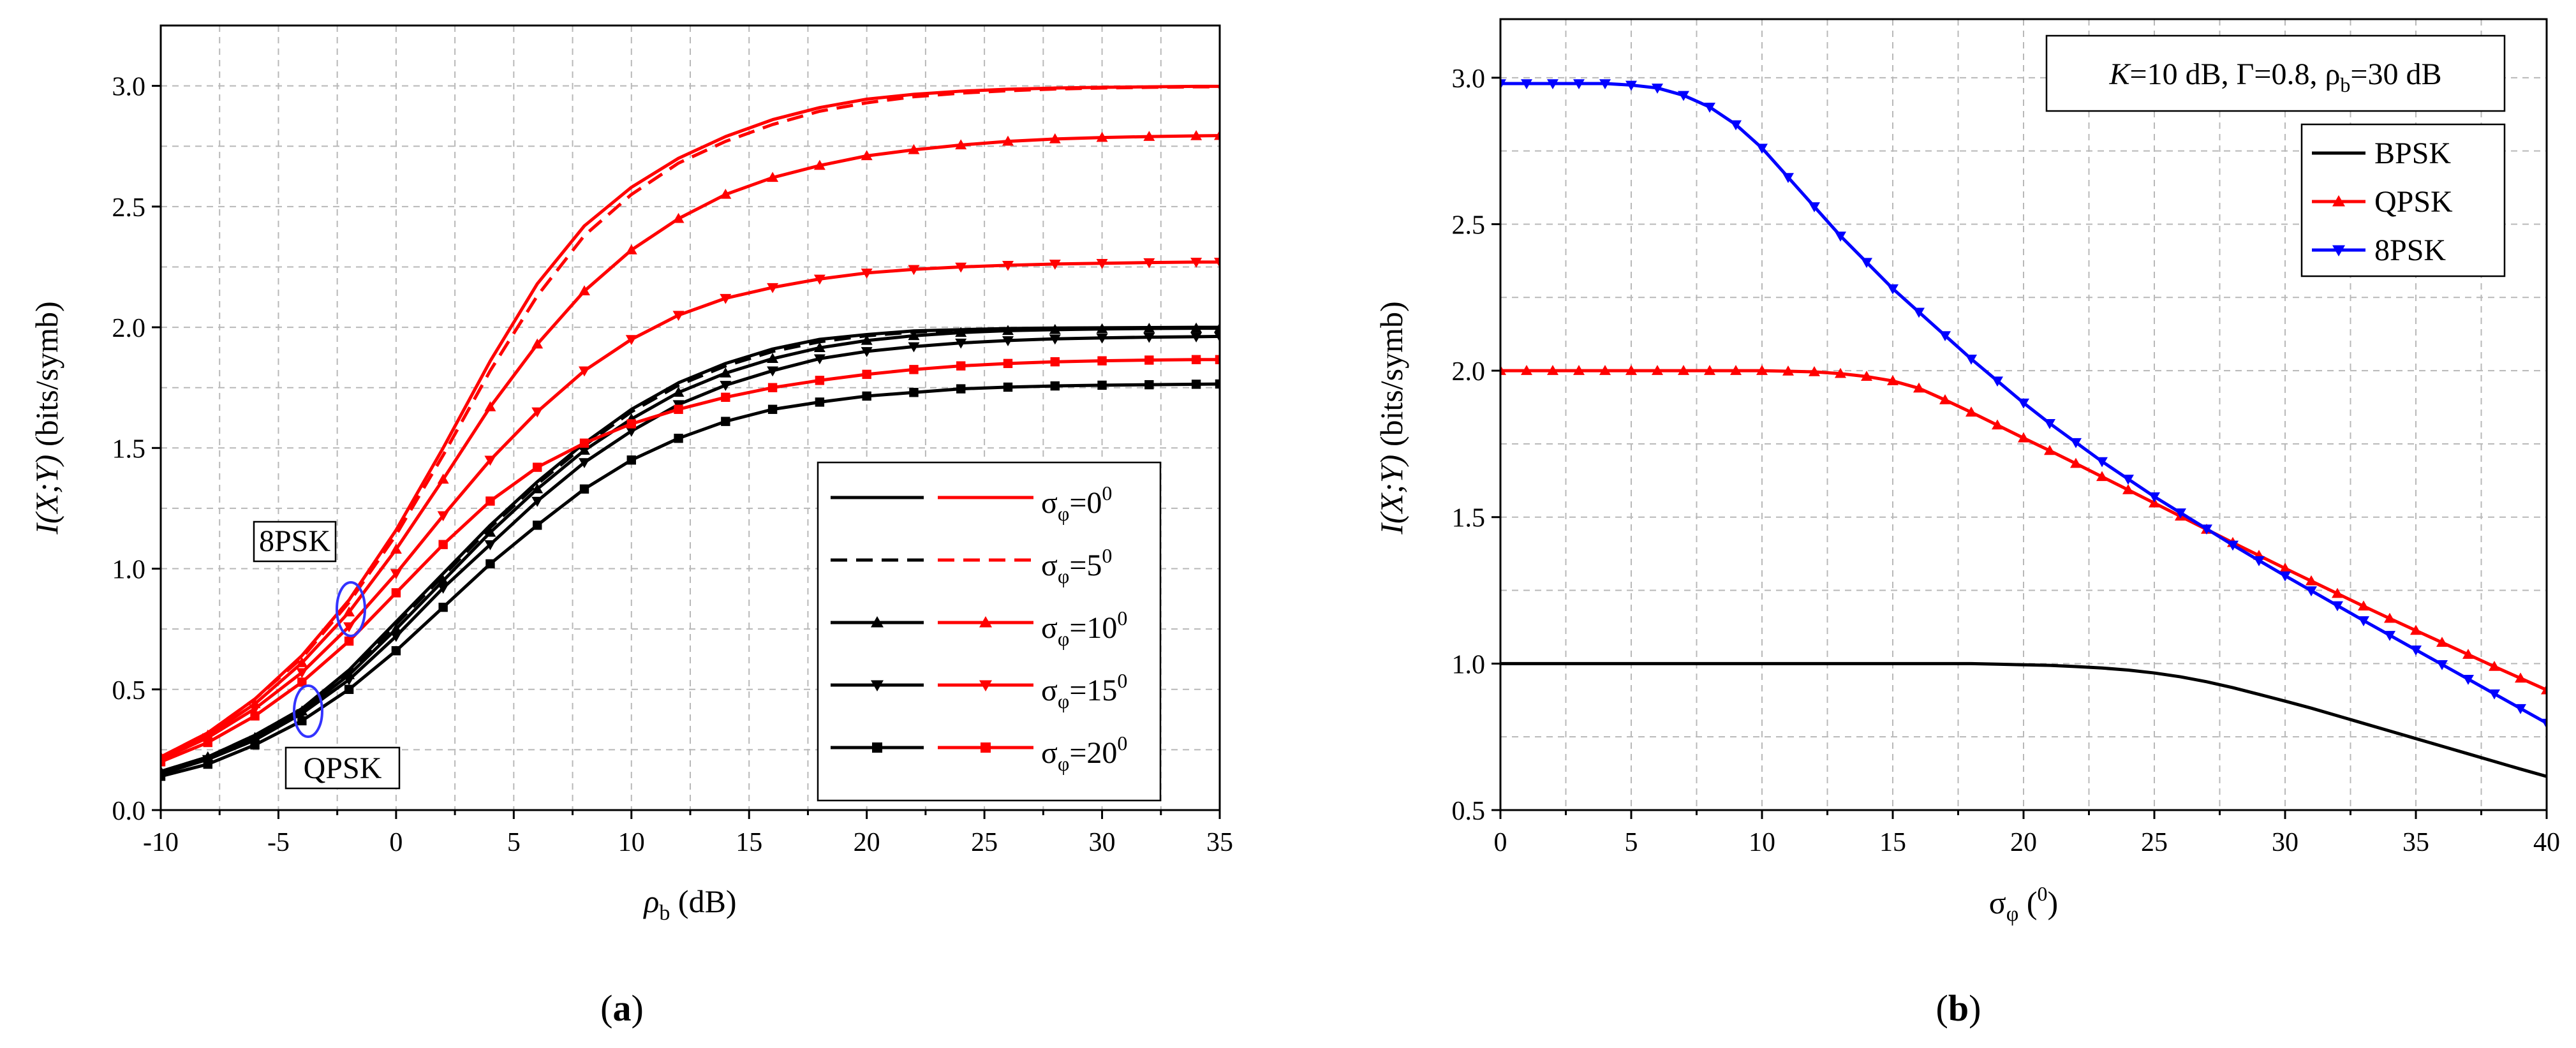 The width and height of the screenshot is (2576, 1048). Describe the element at coordinates (1219, 842) in the screenshot. I see `x-tick-label: 35` at that location.